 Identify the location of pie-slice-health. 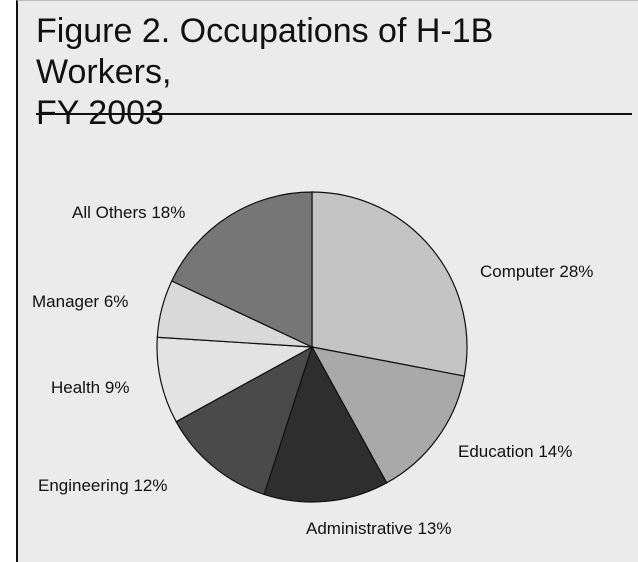
(235, 379).